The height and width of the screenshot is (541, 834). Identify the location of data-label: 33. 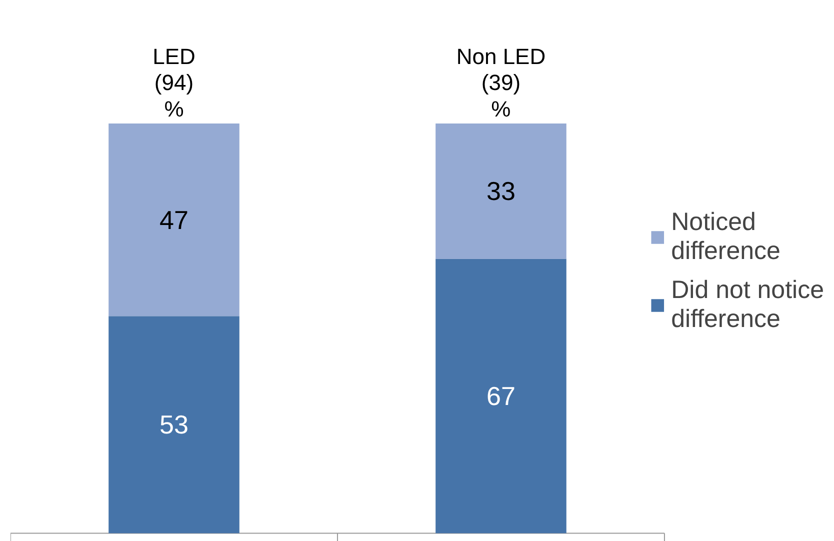
(501, 191).